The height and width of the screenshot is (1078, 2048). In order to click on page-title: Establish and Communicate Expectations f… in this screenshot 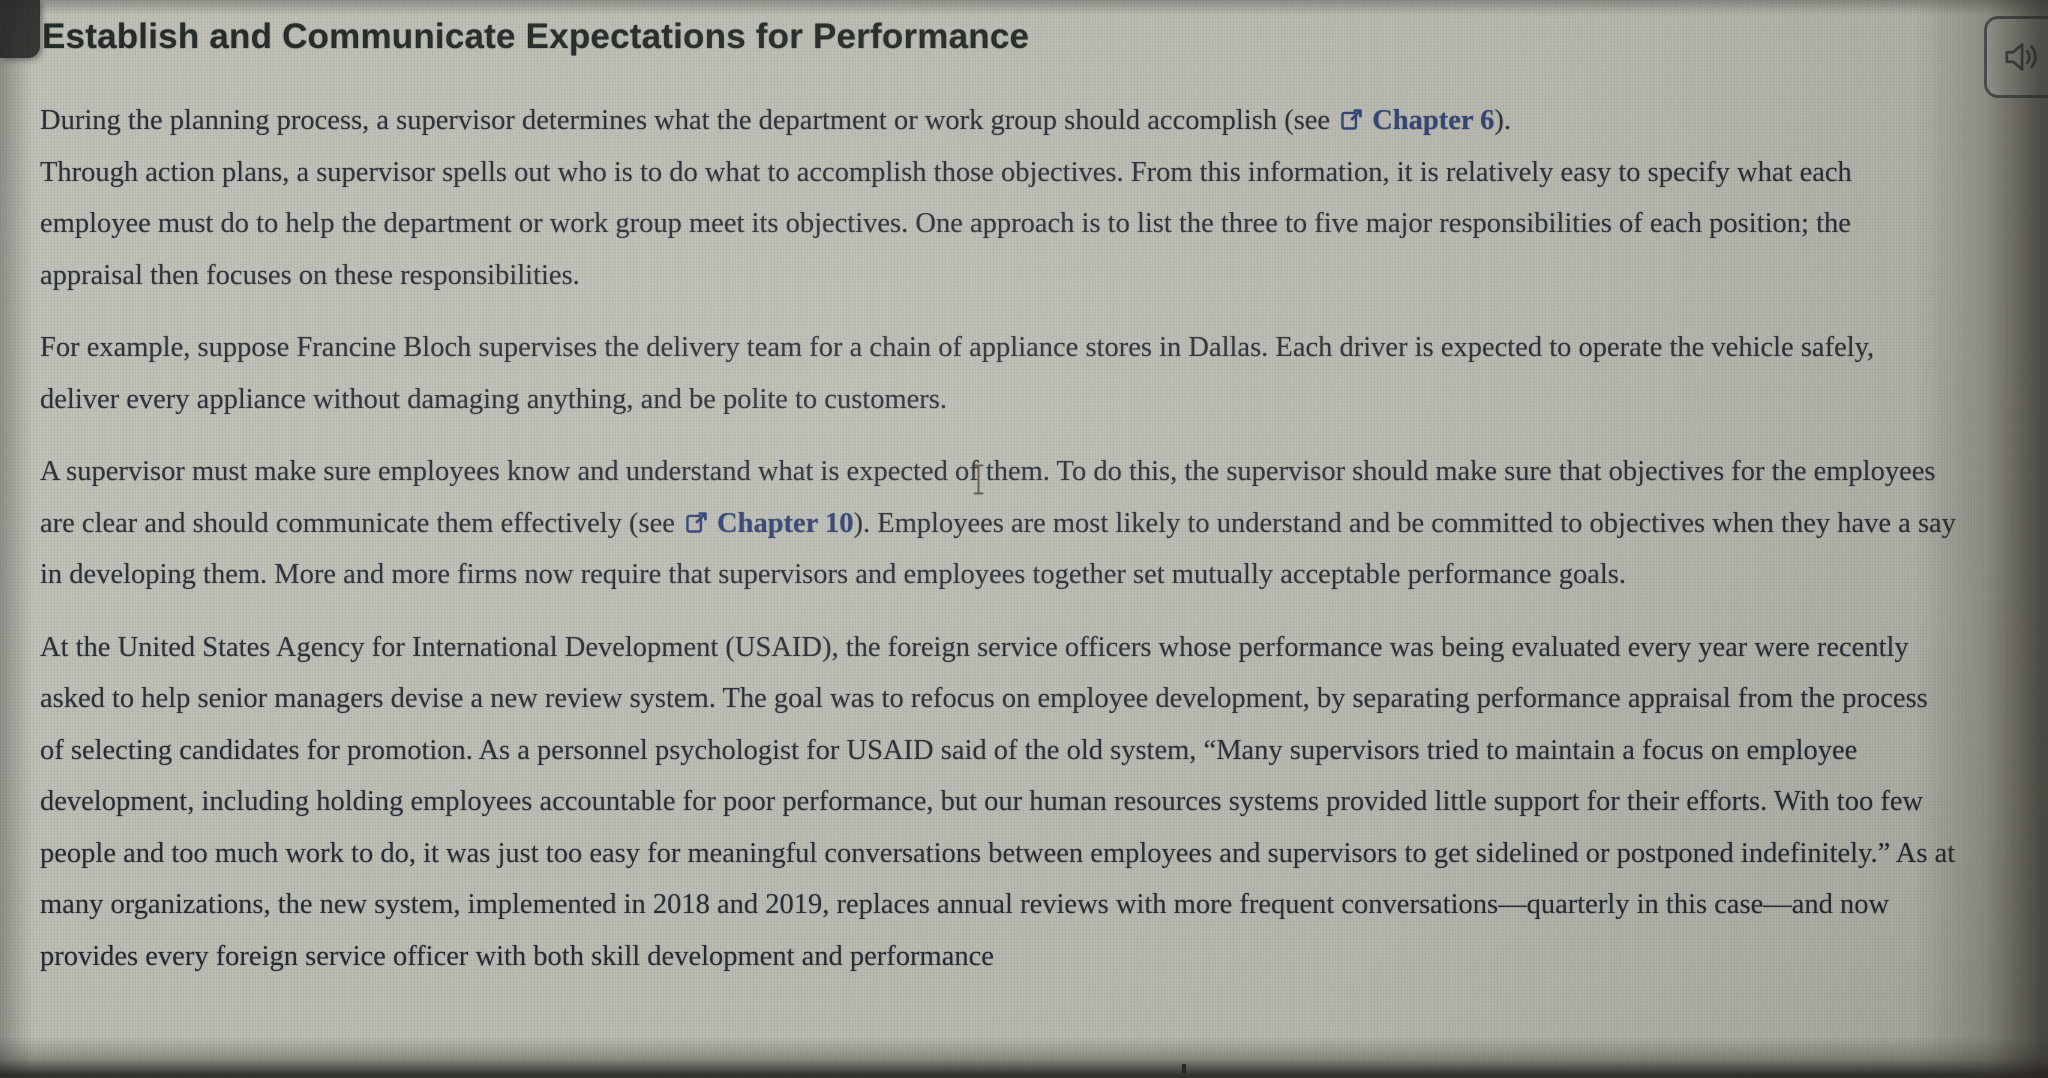, I will do `click(536, 36)`.